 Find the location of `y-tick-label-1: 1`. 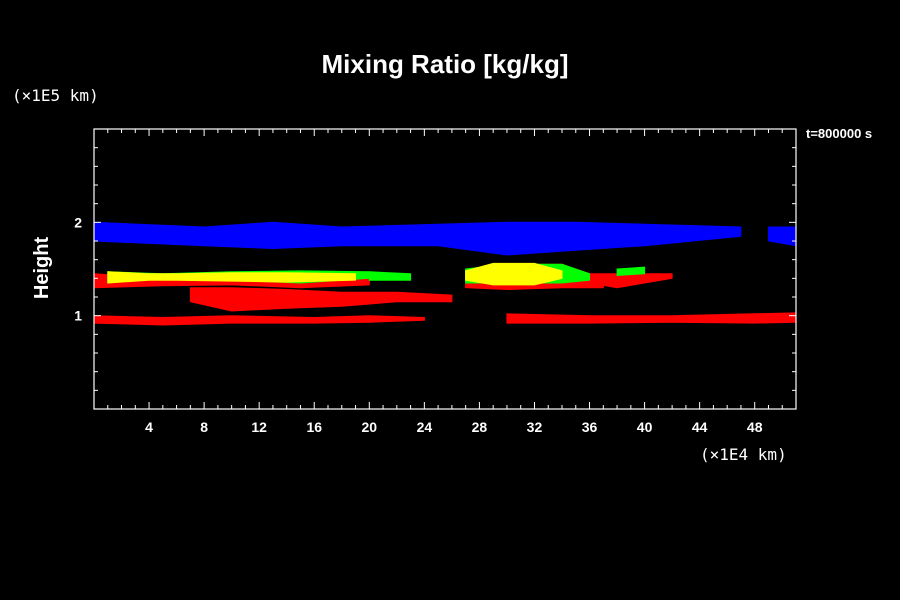

y-tick-label-1: 1 is located at coordinates (78, 316).